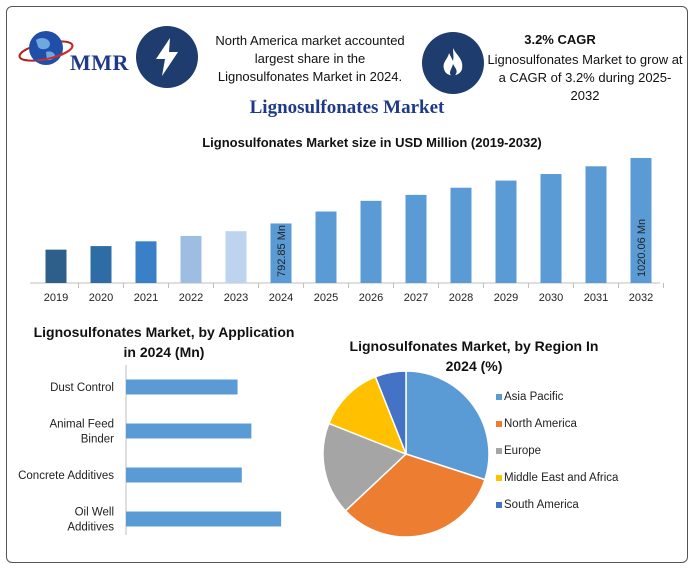  I want to click on bar-2024, so click(281, 253).